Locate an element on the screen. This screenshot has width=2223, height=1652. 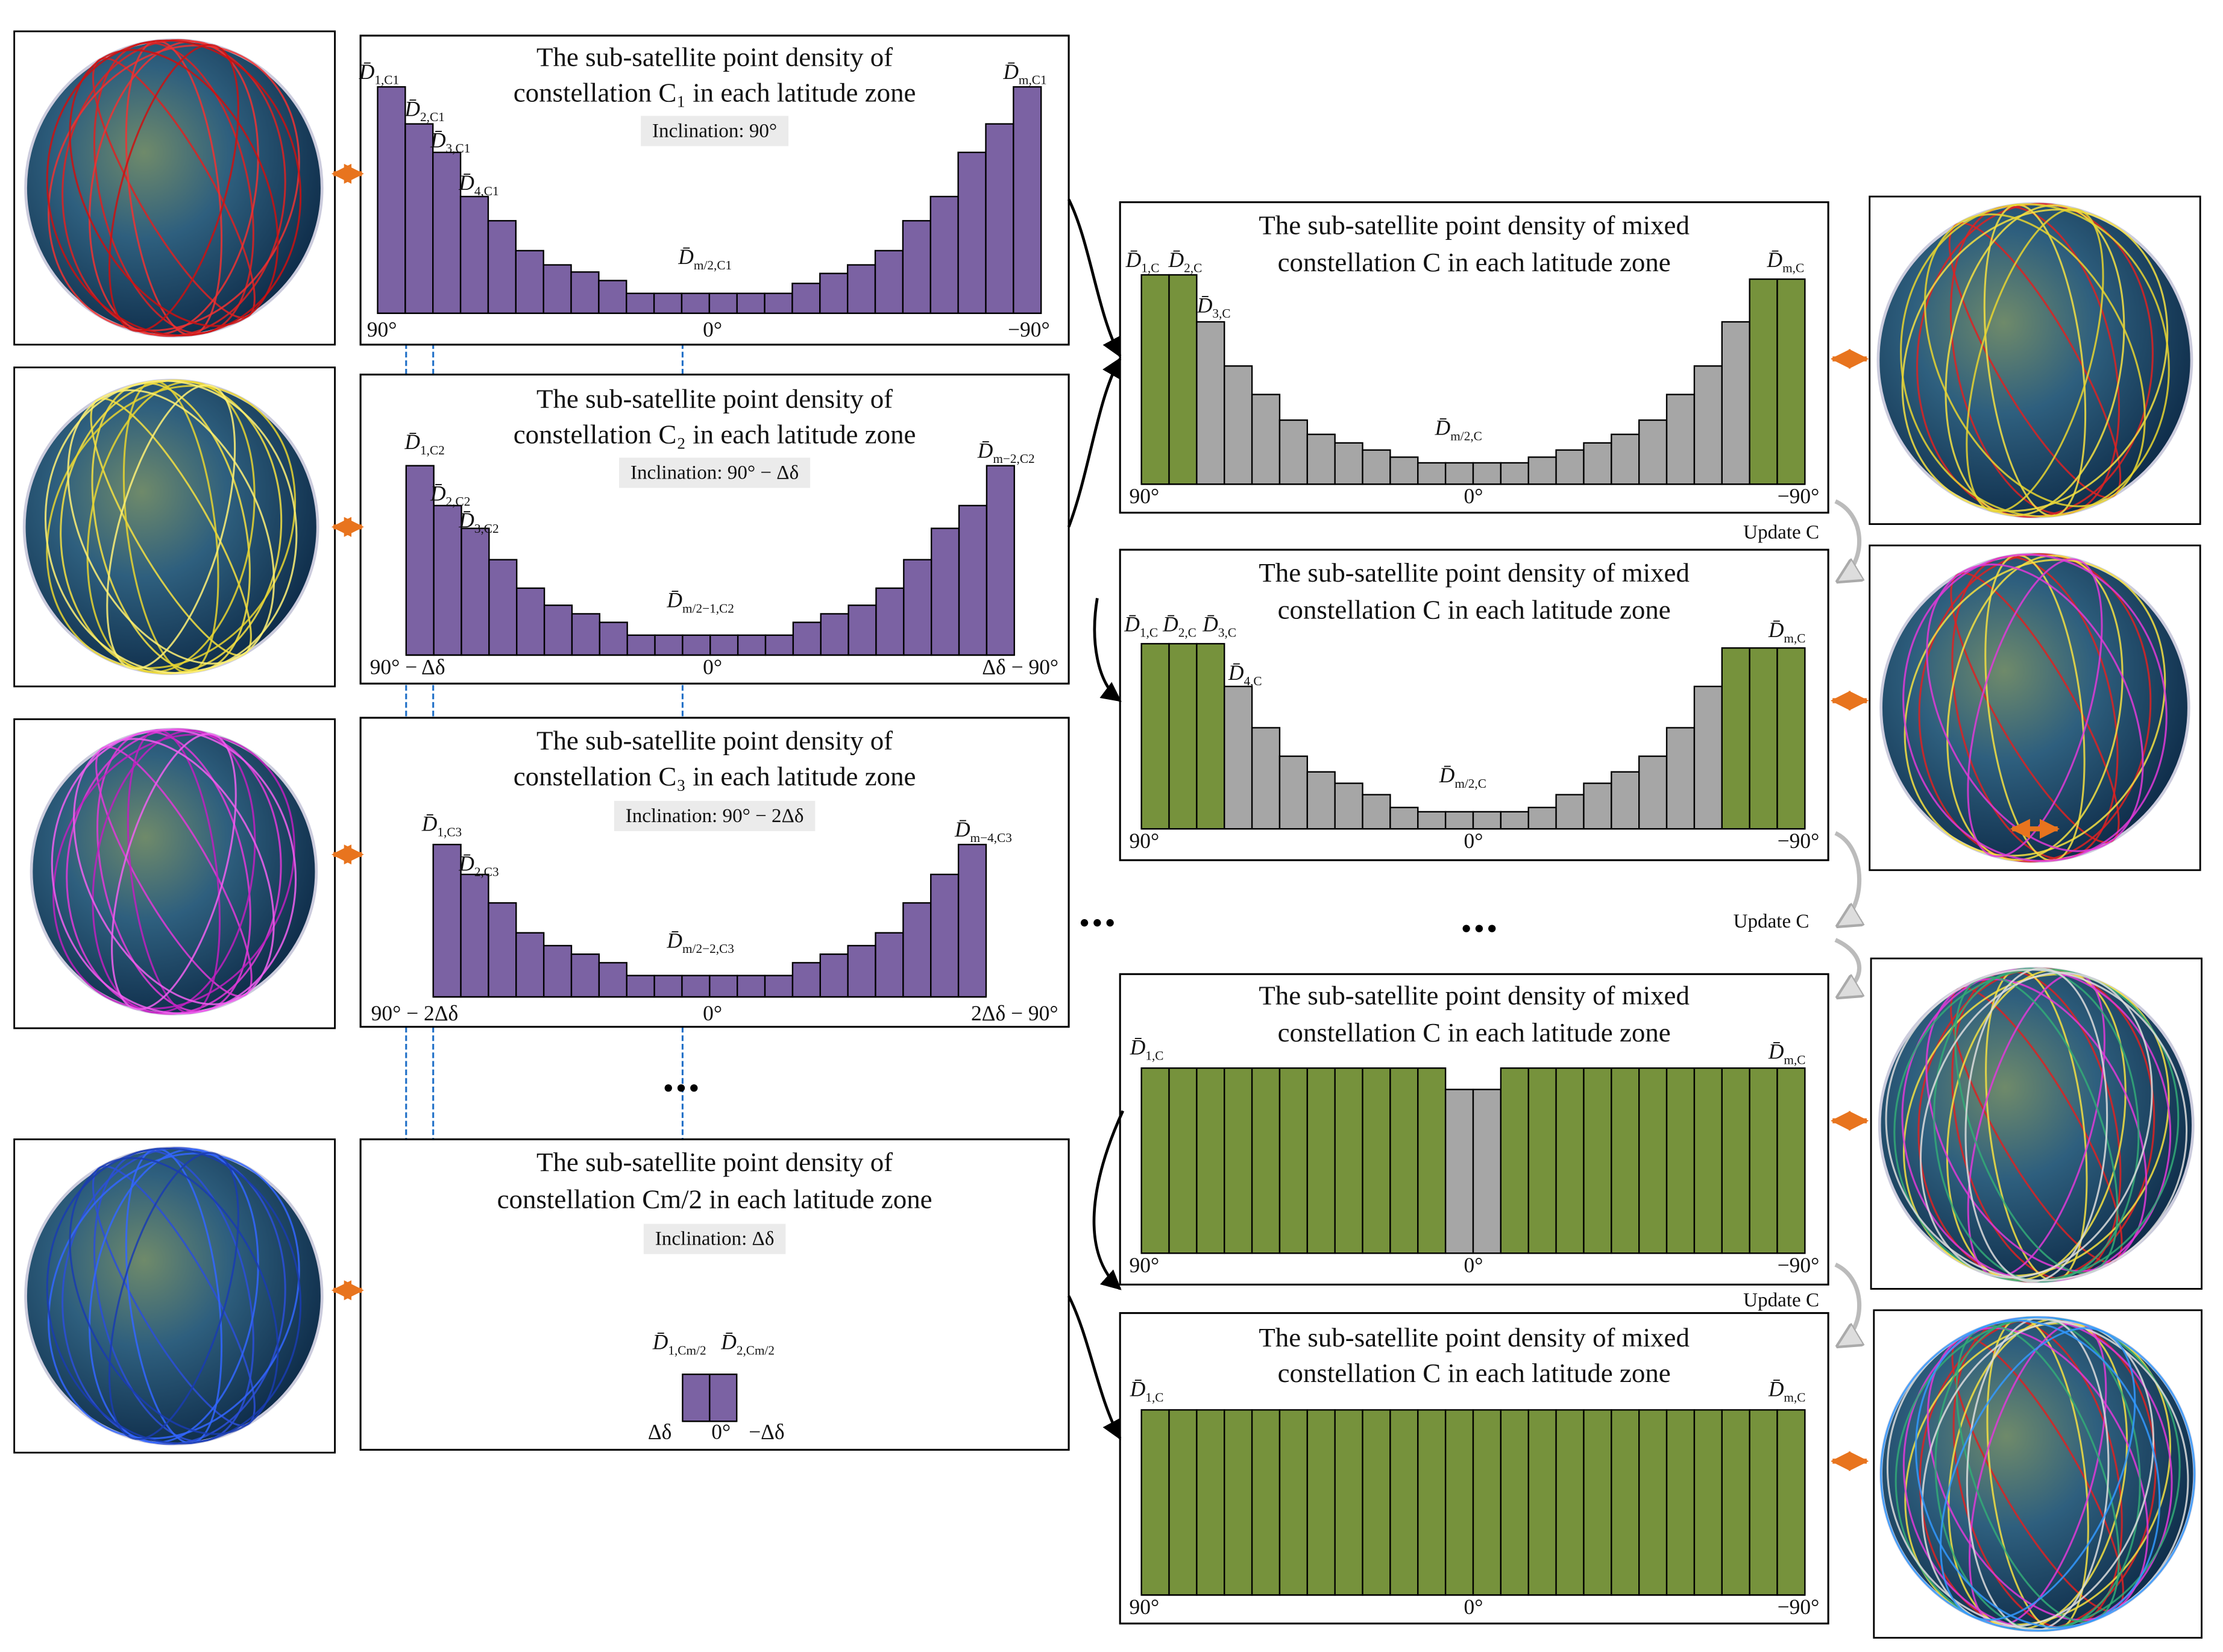
label-sub: 3,C2 is located at coordinates (486, 528).